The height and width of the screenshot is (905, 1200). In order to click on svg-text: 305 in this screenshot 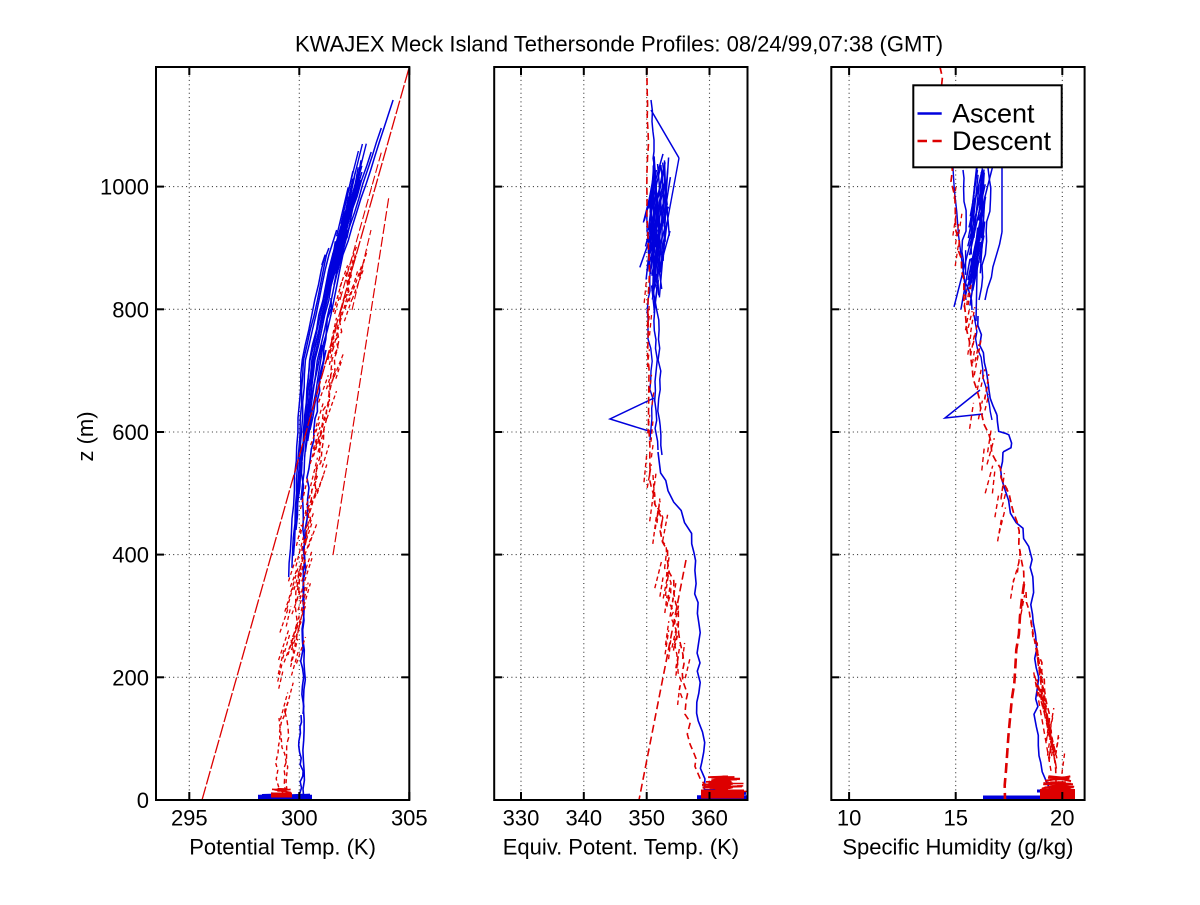, I will do `click(409, 818)`.